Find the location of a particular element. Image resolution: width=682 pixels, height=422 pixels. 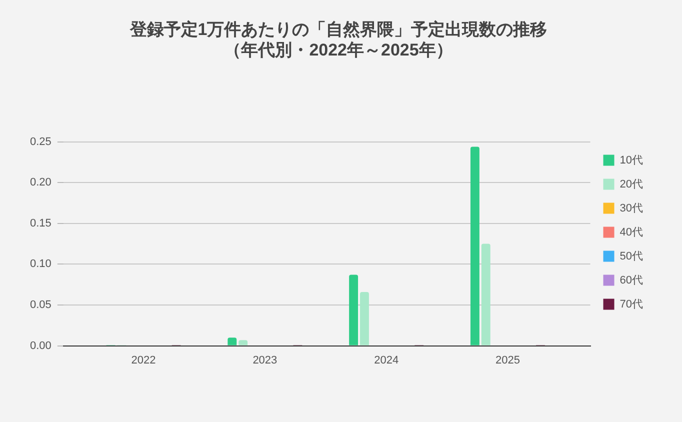

legend-label: 10代 is located at coordinates (632, 160).